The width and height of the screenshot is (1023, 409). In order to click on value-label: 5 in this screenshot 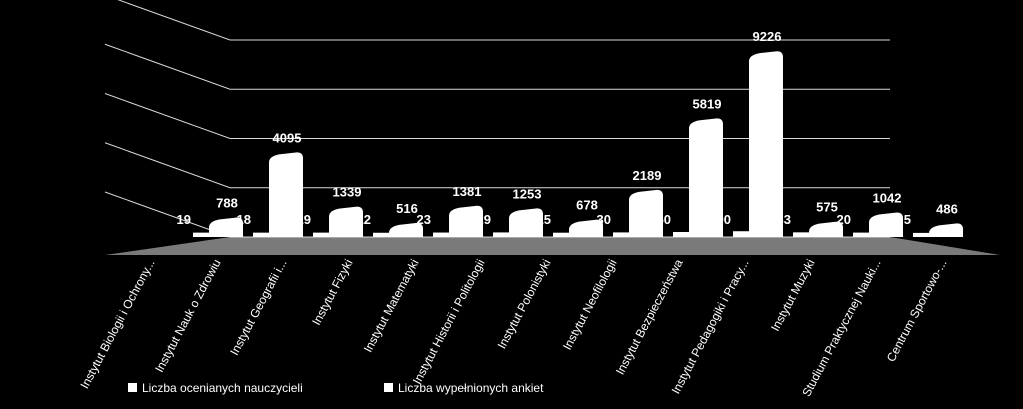, I will do `click(907, 219)`.